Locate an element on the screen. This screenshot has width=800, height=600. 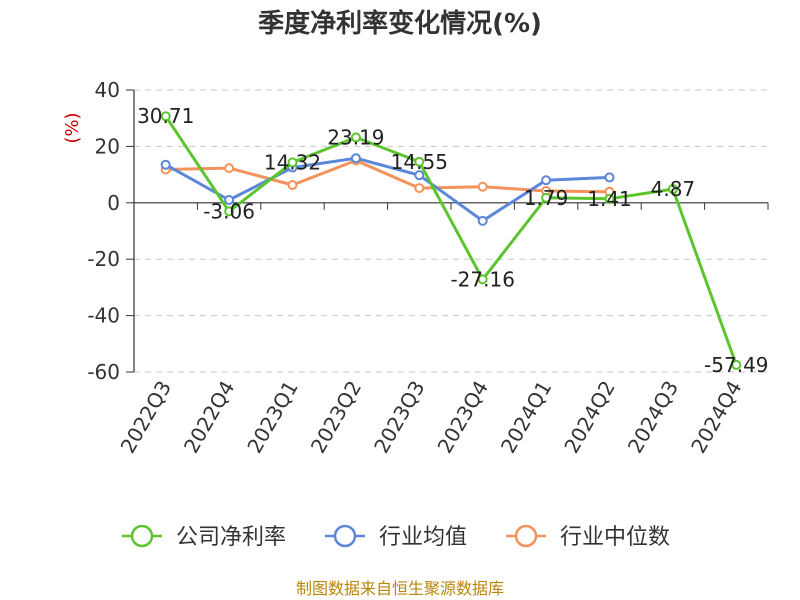
legend-item-1: 行业均值 is located at coordinates (396, 537).